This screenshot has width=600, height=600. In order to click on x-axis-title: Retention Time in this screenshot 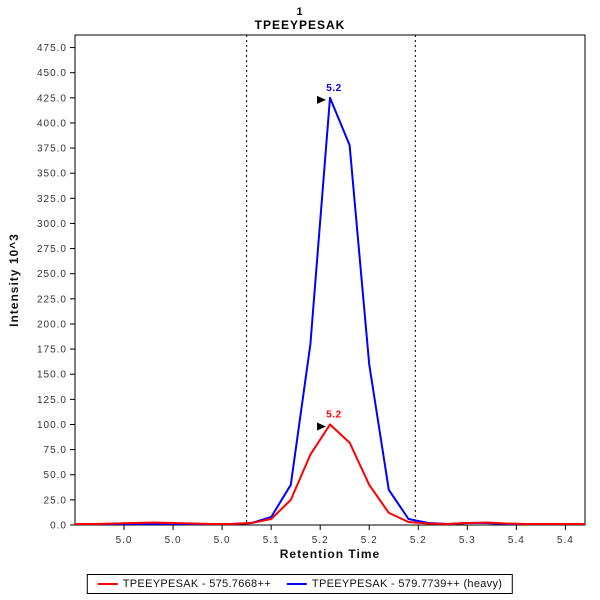, I will do `click(330, 554)`.